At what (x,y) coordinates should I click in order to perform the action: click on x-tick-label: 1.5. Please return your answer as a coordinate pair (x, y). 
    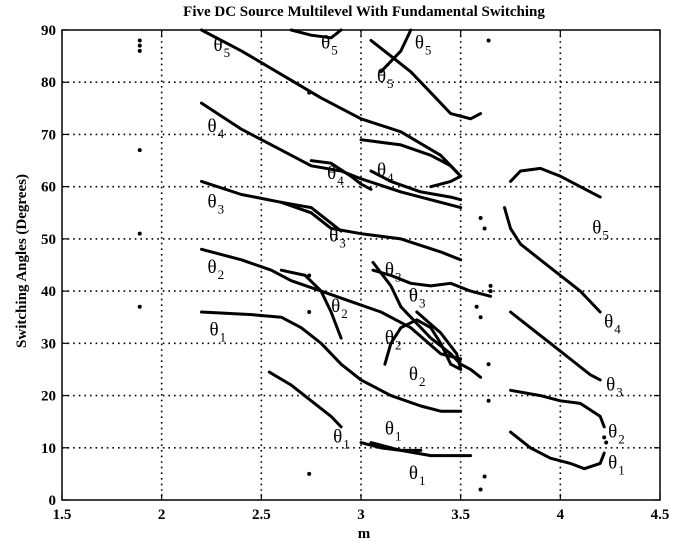
    Looking at the image, I should click on (62, 515).